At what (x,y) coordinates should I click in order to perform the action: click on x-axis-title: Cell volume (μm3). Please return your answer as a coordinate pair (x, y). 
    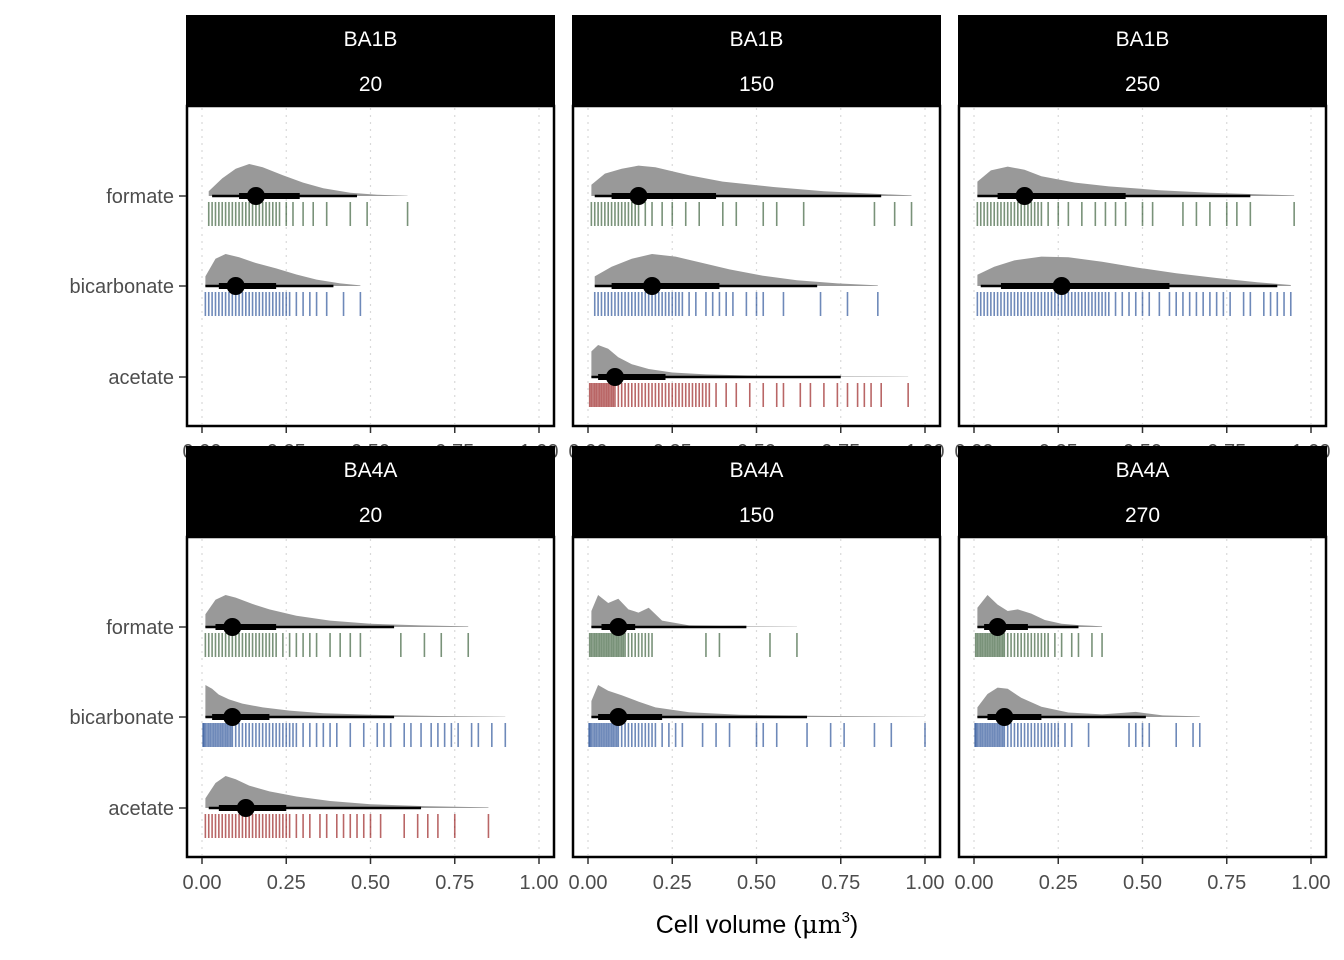
    Looking at the image, I should click on (757, 924).